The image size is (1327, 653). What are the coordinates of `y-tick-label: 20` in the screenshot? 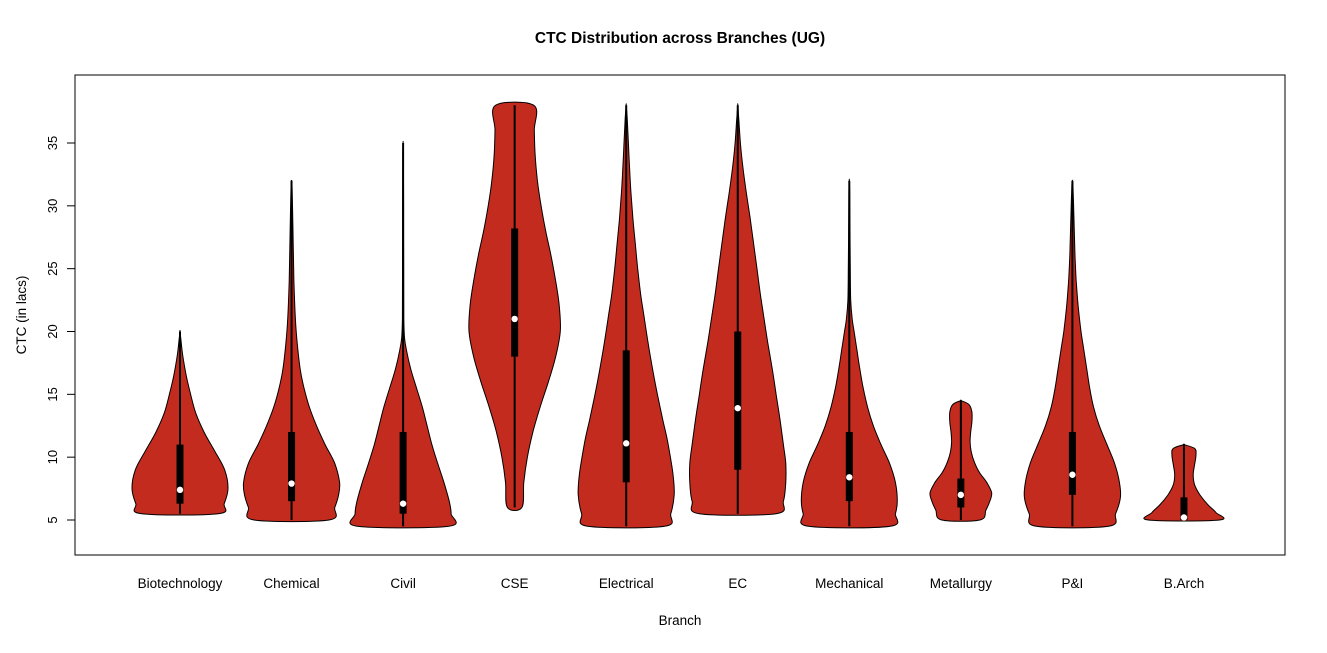 It's located at (52, 331).